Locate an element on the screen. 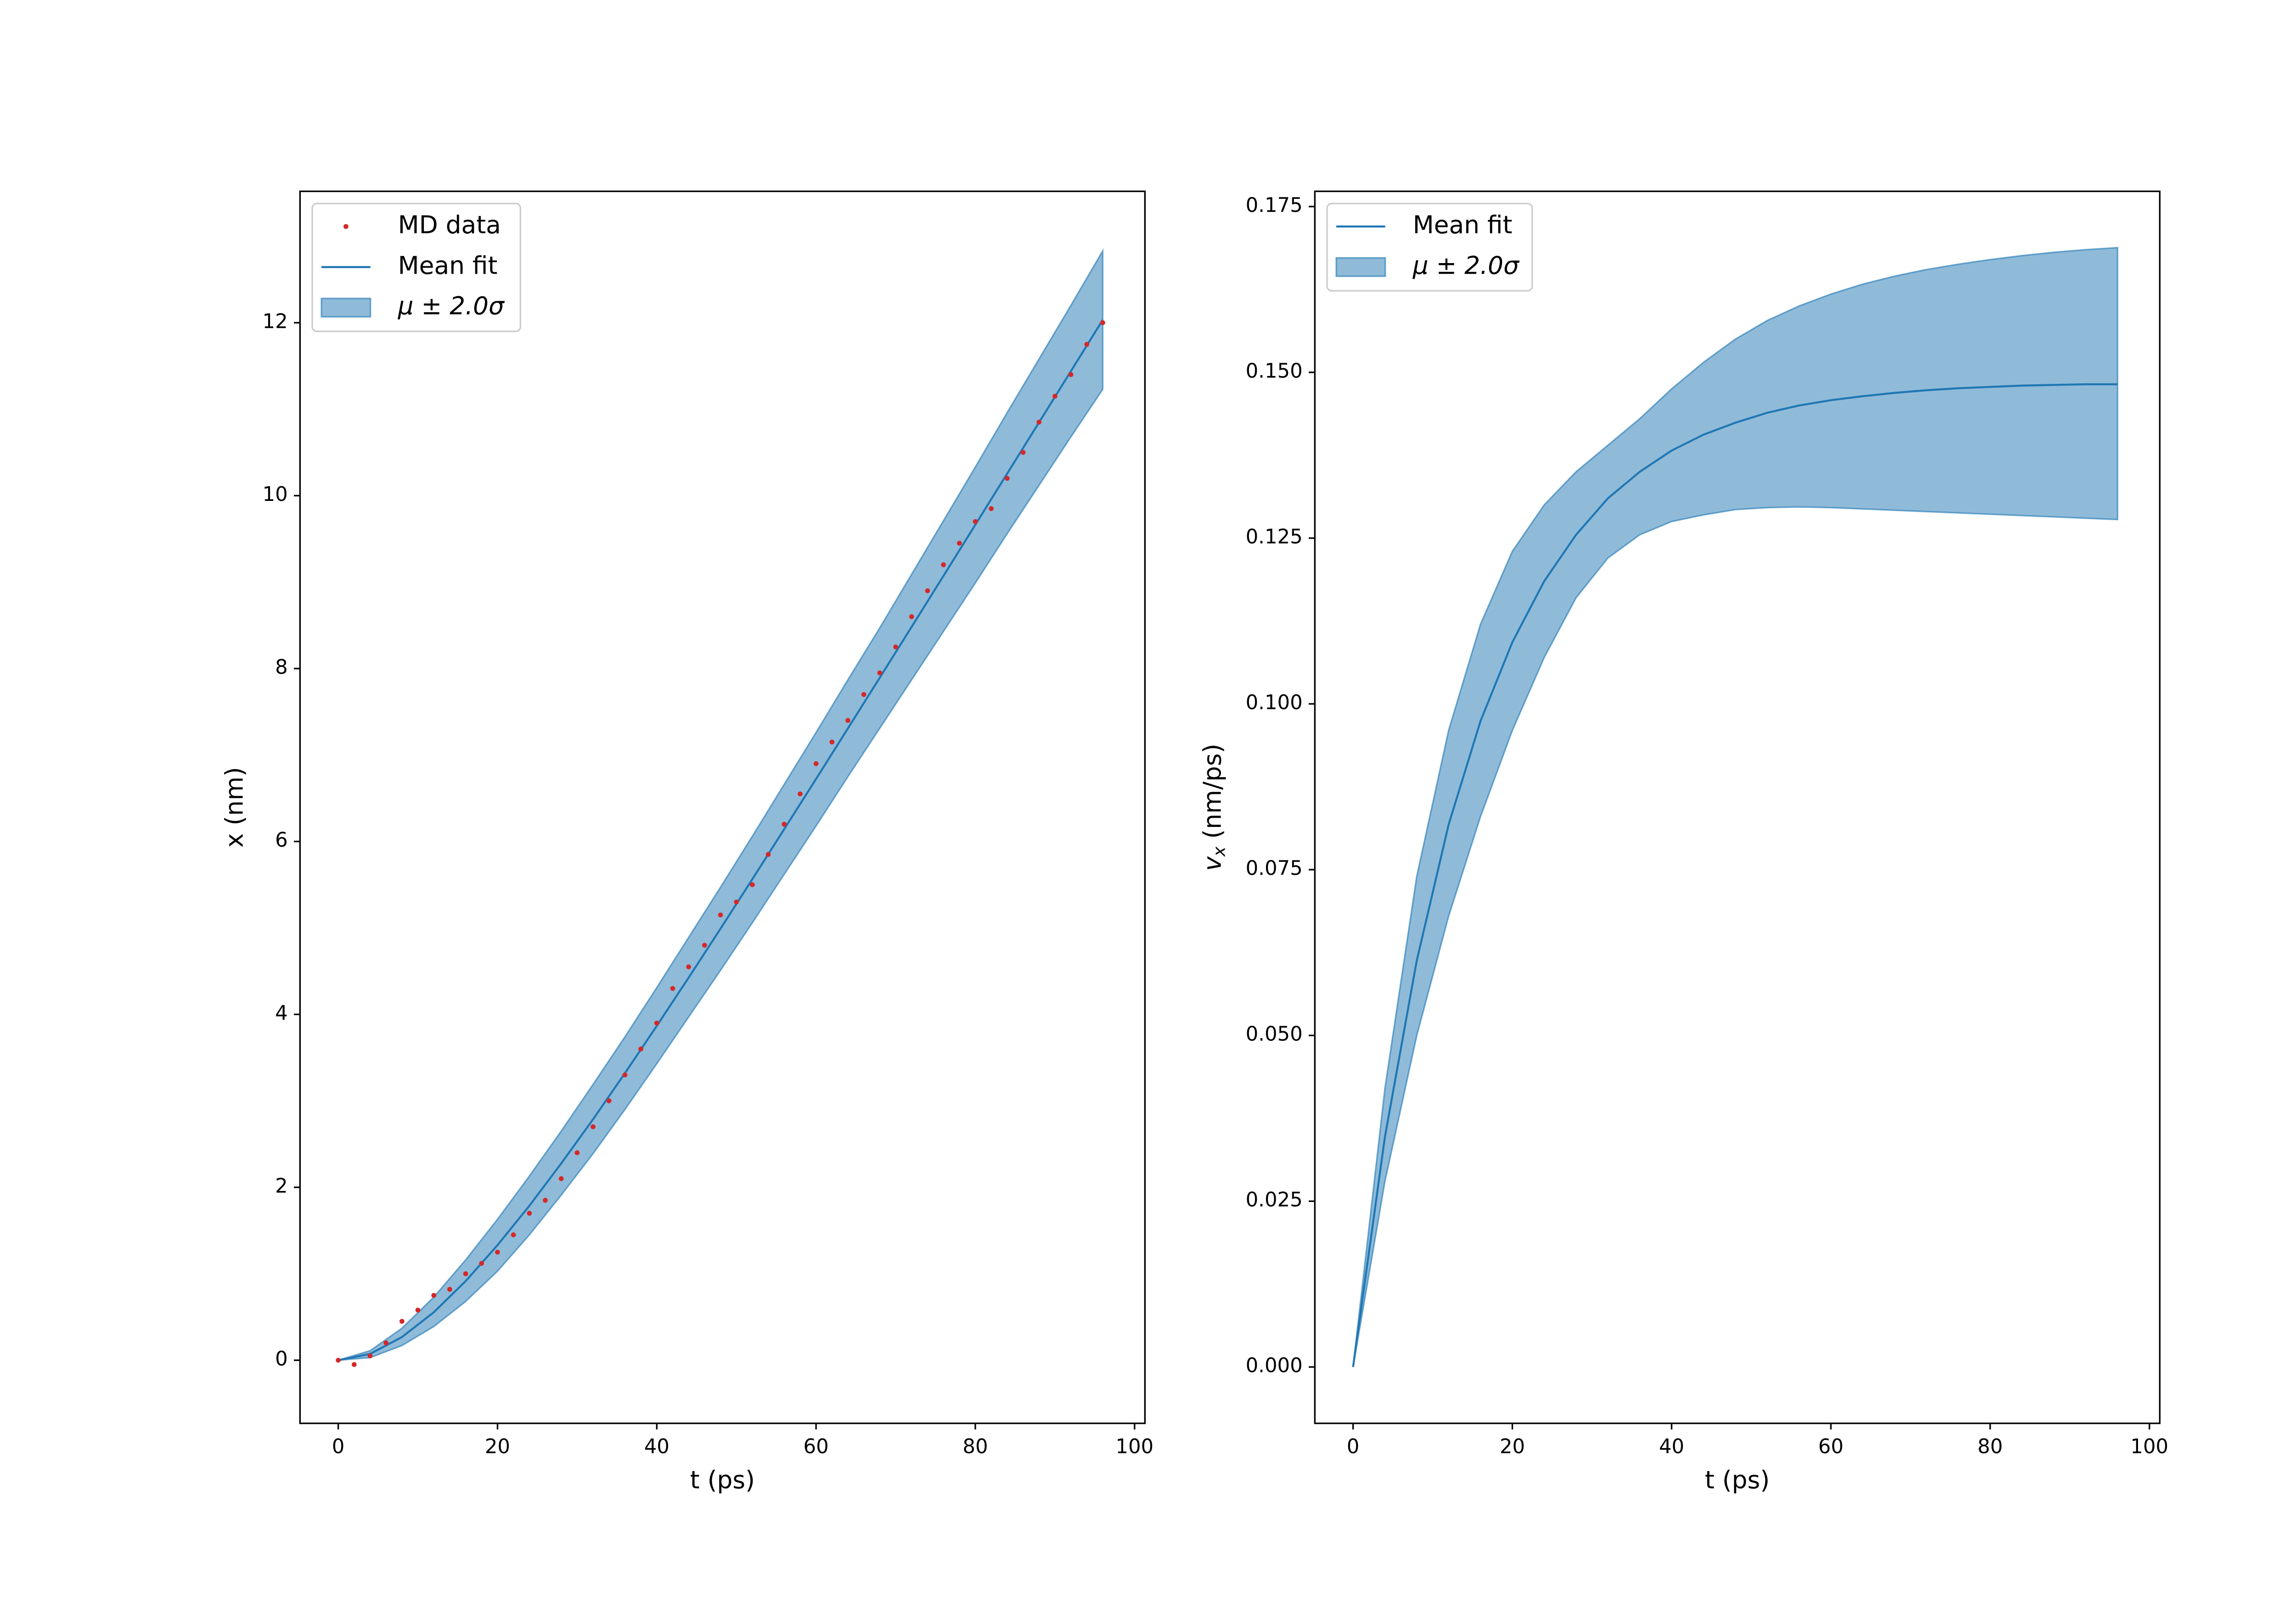 This screenshot has width=2296, height=1607. y-tick-label: 12 is located at coordinates (275, 321).